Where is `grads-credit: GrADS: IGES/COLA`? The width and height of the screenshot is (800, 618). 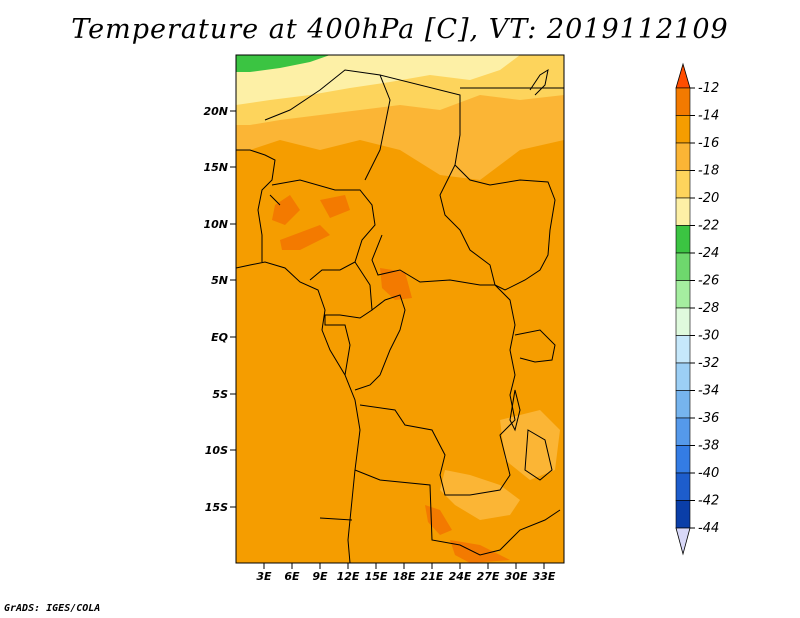
grads-credit: GrADS: IGES/COLA is located at coordinates (52, 608).